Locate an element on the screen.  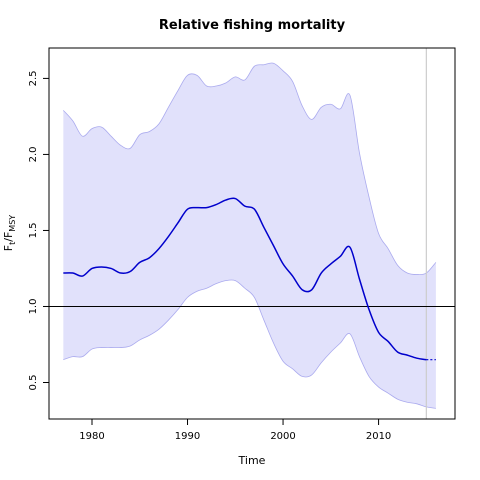
y-axis: 0.5 1.0 1.5 2.0 2.5 is located at coordinates (38, 230).